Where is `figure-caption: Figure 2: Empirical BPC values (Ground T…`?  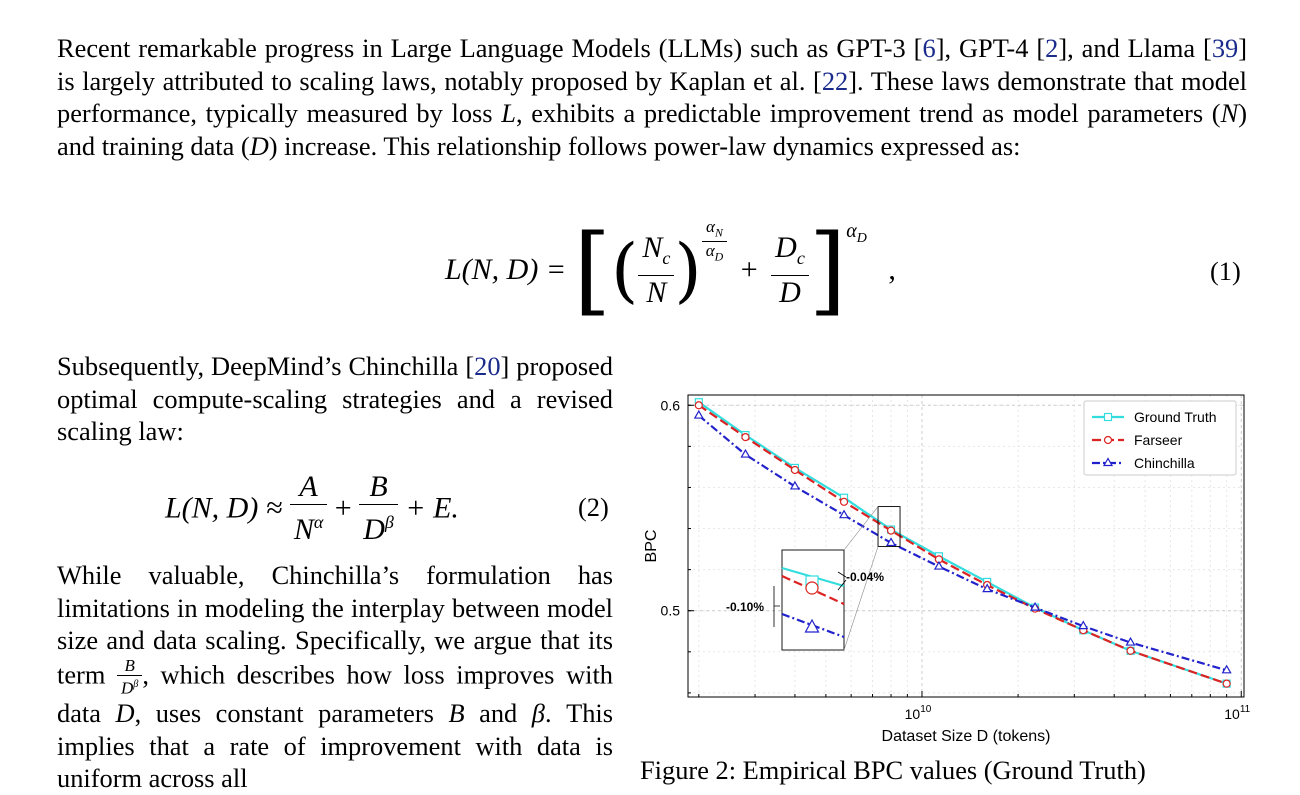
figure-caption: Figure 2: Empirical BPC values (Ground T… is located at coordinates (893, 770).